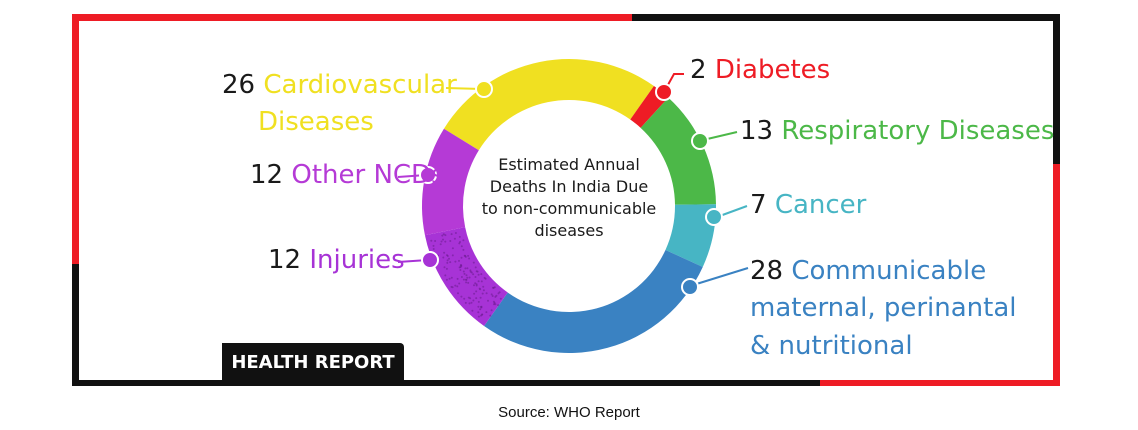 The image size is (1138, 430). I want to click on frame-right-black, so click(1056, 89).